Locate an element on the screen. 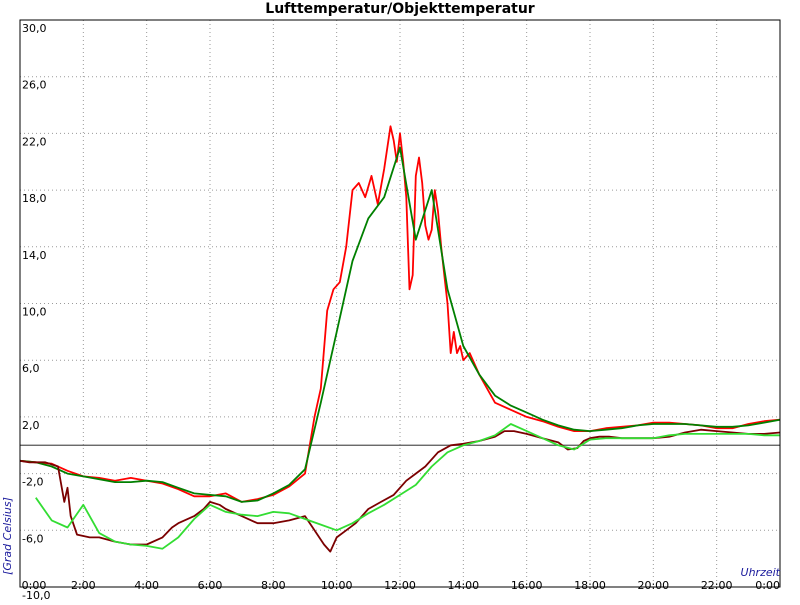 The image size is (800, 605). y-tick-label: -10,0 is located at coordinates (36, 594).